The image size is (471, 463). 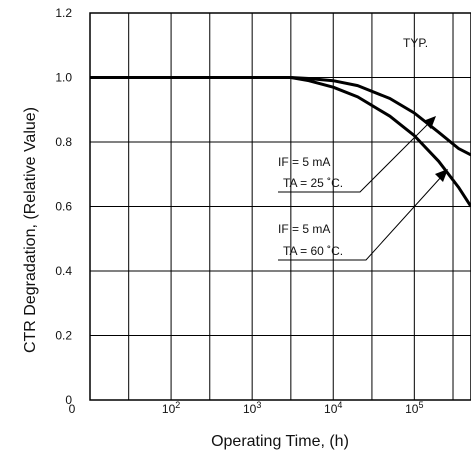 What do you see at coordinates (30, 230) in the screenshot?
I see `y-axis-label: CTR Degradation, (Relative Value)` at bounding box center [30, 230].